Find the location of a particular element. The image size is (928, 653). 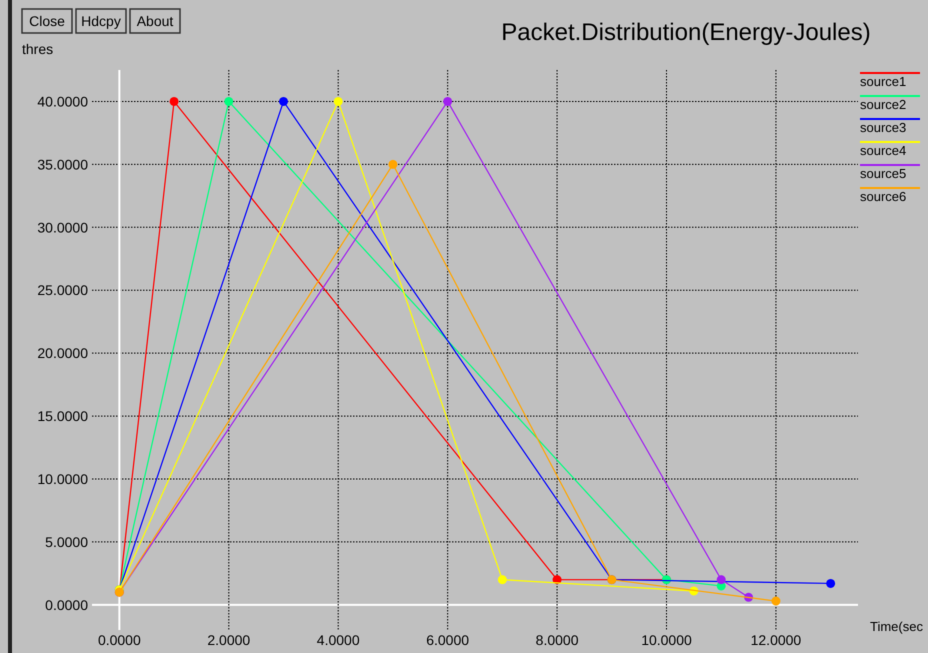

x-tick-label: 10.0000 is located at coordinates (666, 640).